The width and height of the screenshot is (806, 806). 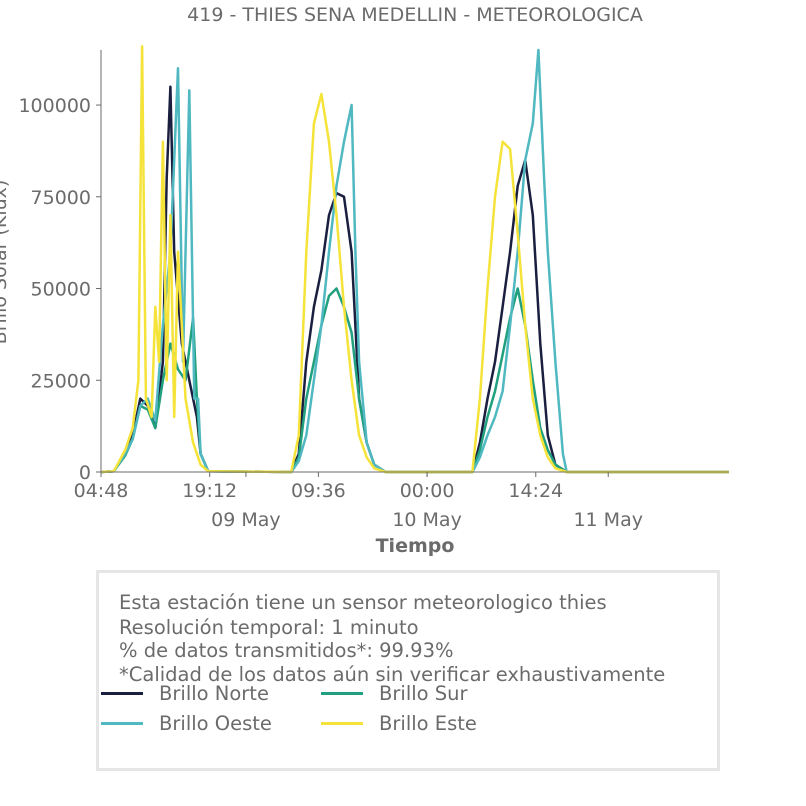 What do you see at coordinates (342, 693) in the screenshot?
I see `legend-swatch-brillo-sur` at bounding box center [342, 693].